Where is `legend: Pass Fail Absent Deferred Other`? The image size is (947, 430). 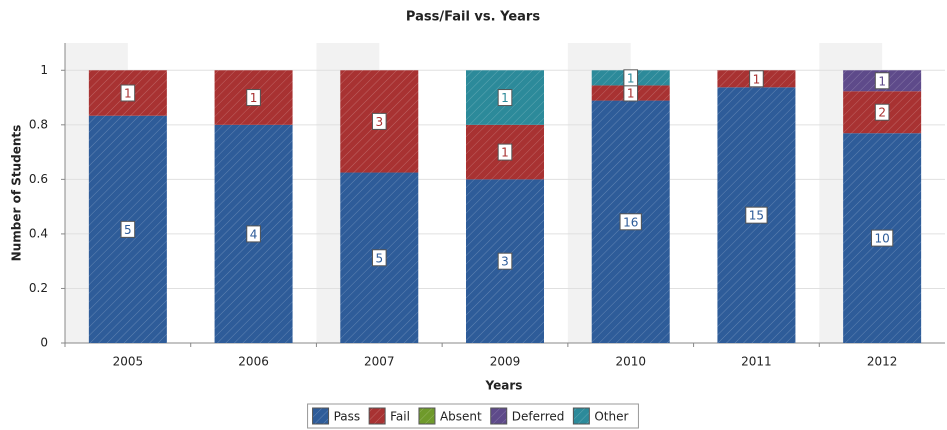
legend: Pass Fail Absent Deferred Other is located at coordinates (473, 416).